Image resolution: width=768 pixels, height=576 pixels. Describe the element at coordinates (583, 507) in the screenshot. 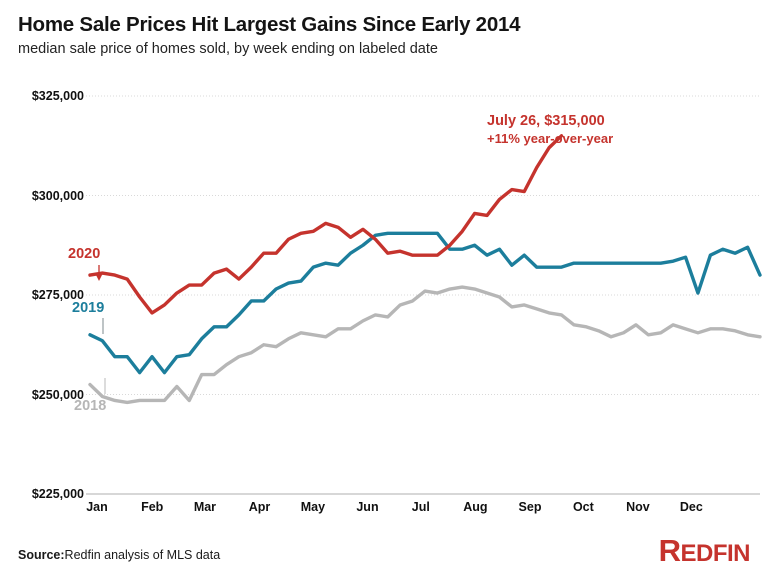

I see `x-tick-label-oct: Oct` at that location.